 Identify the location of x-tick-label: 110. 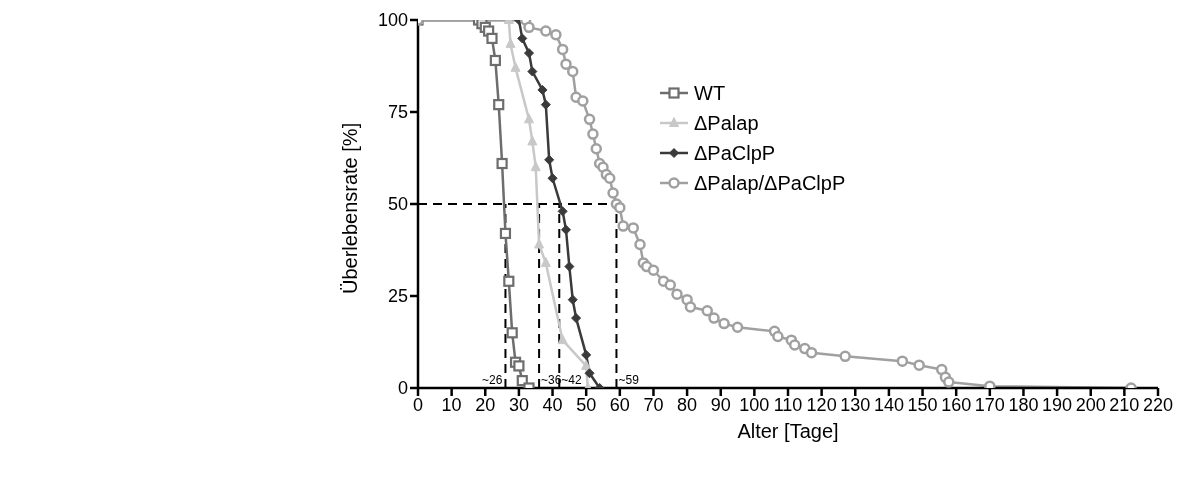
(788, 404).